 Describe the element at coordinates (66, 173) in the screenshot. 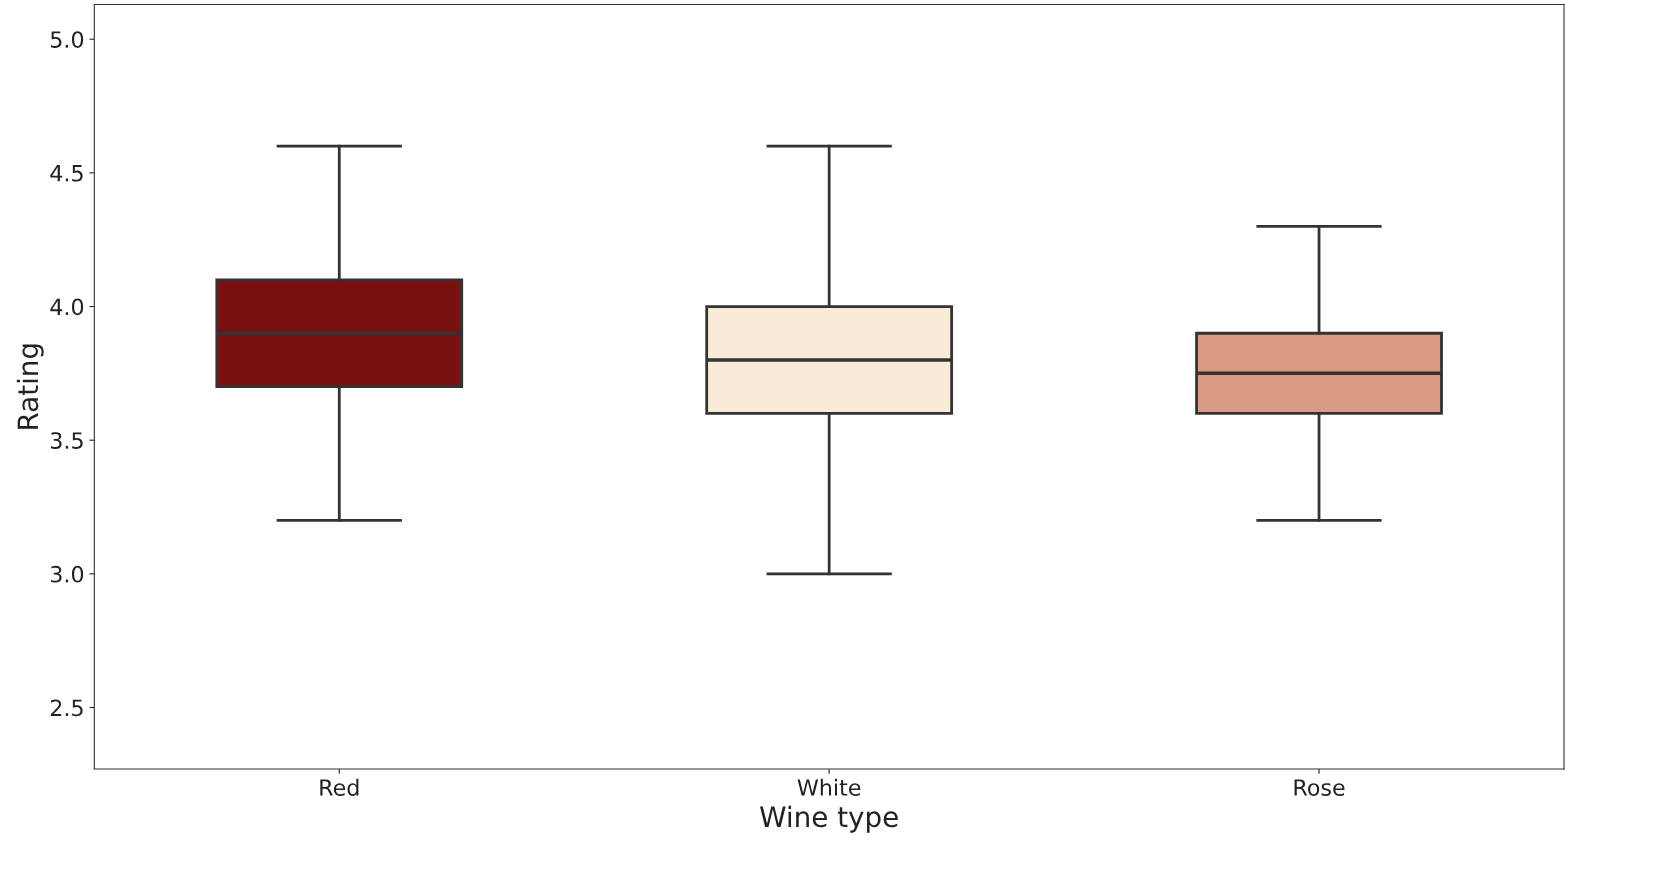

I see `y-tick-label: 4.5` at that location.